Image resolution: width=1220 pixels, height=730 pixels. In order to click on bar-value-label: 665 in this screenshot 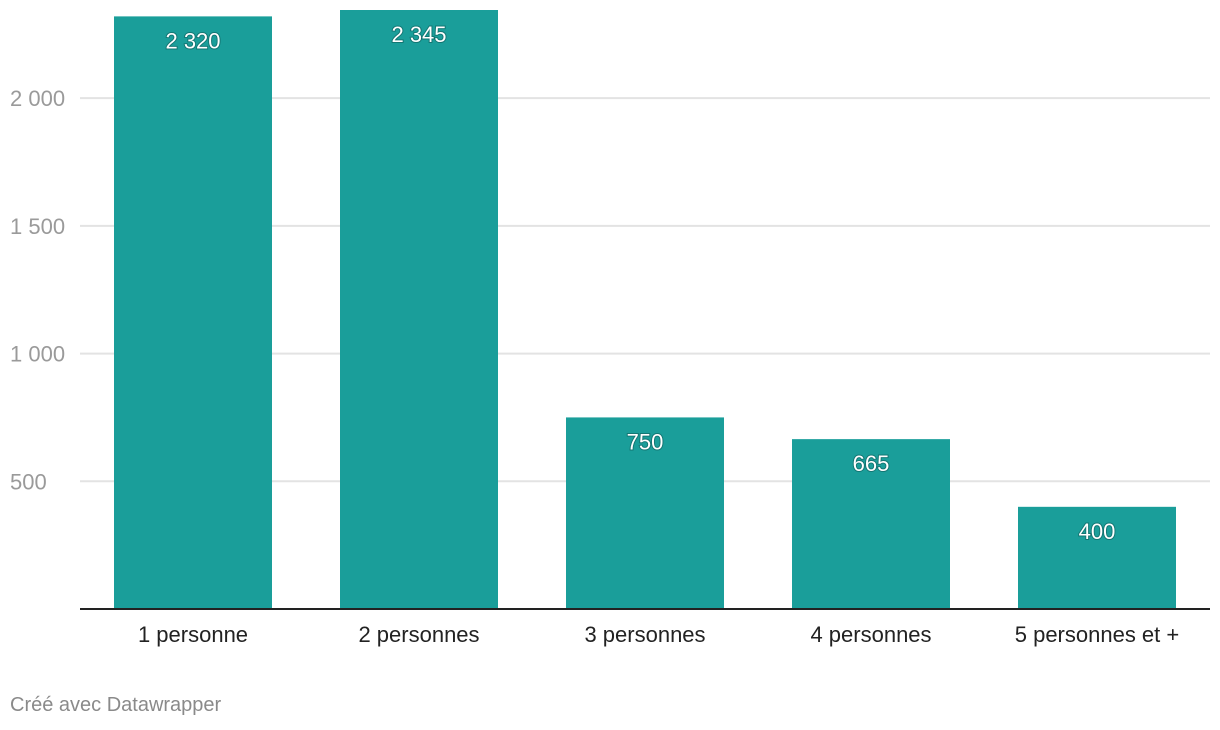, I will do `click(871, 463)`.